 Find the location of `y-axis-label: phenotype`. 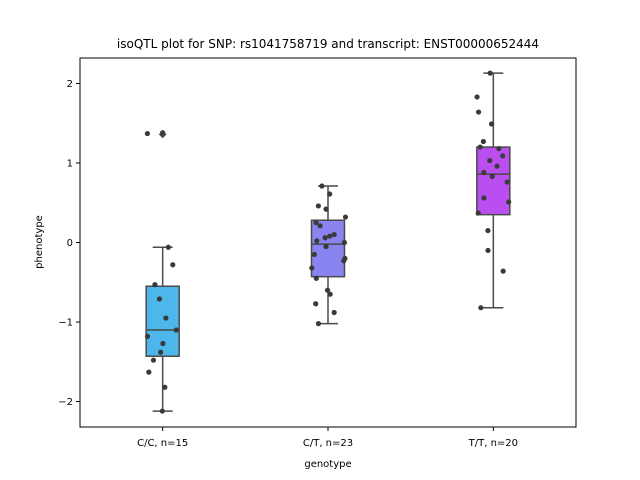

y-axis-label: phenotype is located at coordinates (39, 242).